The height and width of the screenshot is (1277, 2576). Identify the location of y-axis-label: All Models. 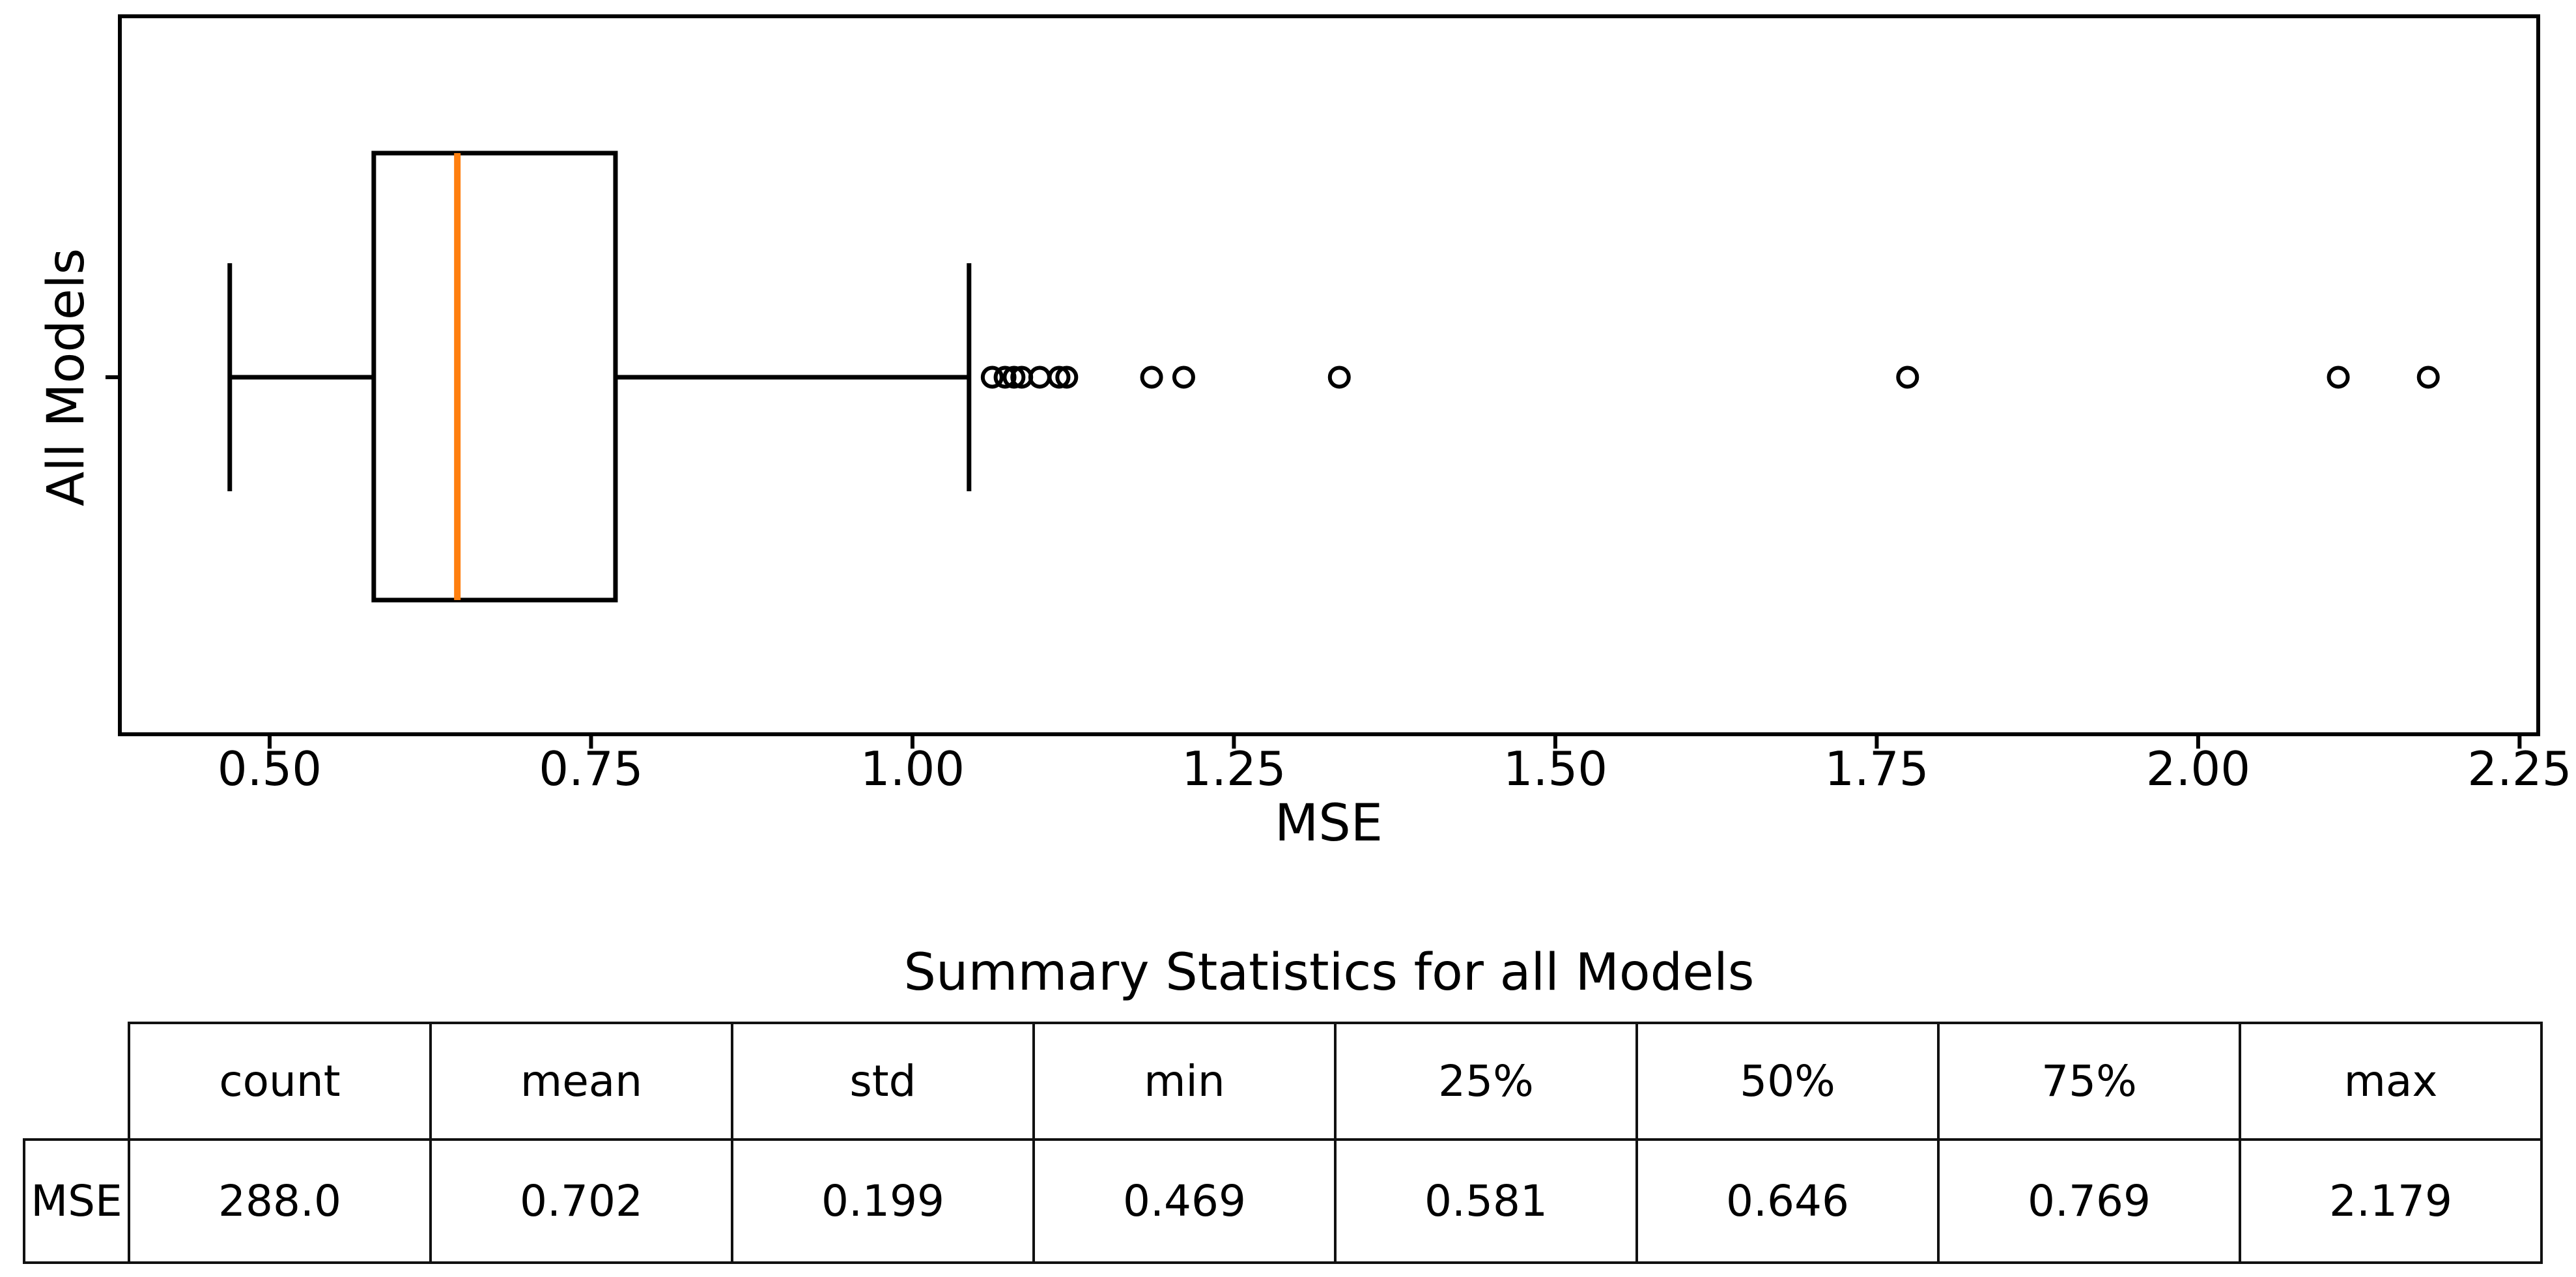
(66, 377).